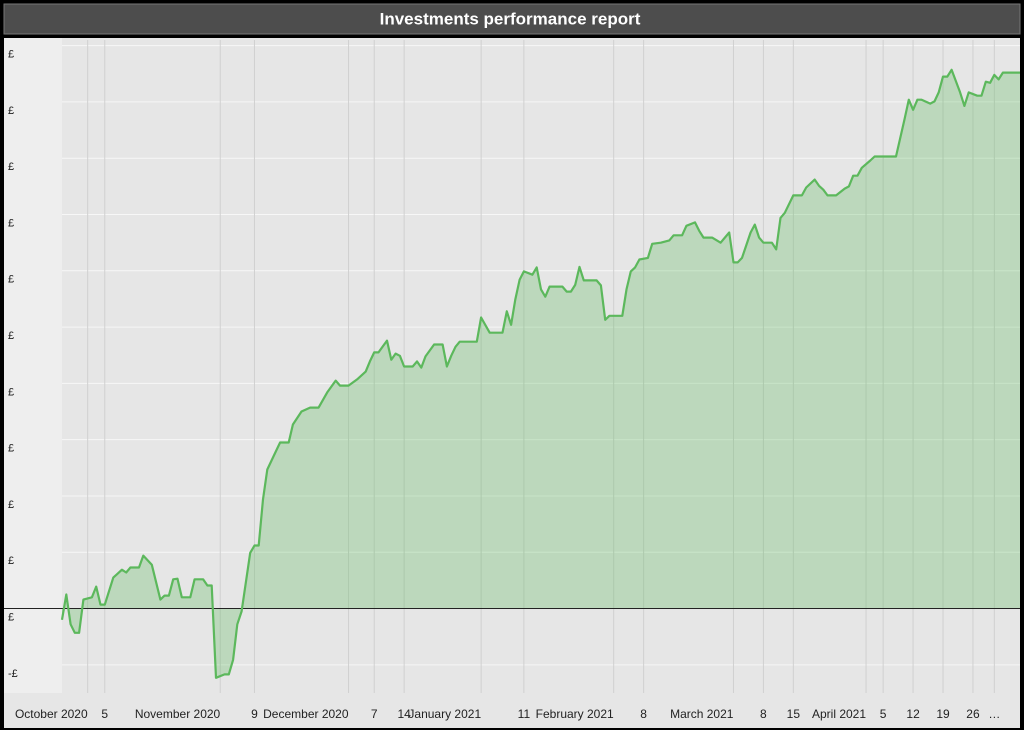 The width and height of the screenshot is (1024, 730). What do you see at coordinates (943, 714) in the screenshot?
I see `x-tick-label: 19` at bounding box center [943, 714].